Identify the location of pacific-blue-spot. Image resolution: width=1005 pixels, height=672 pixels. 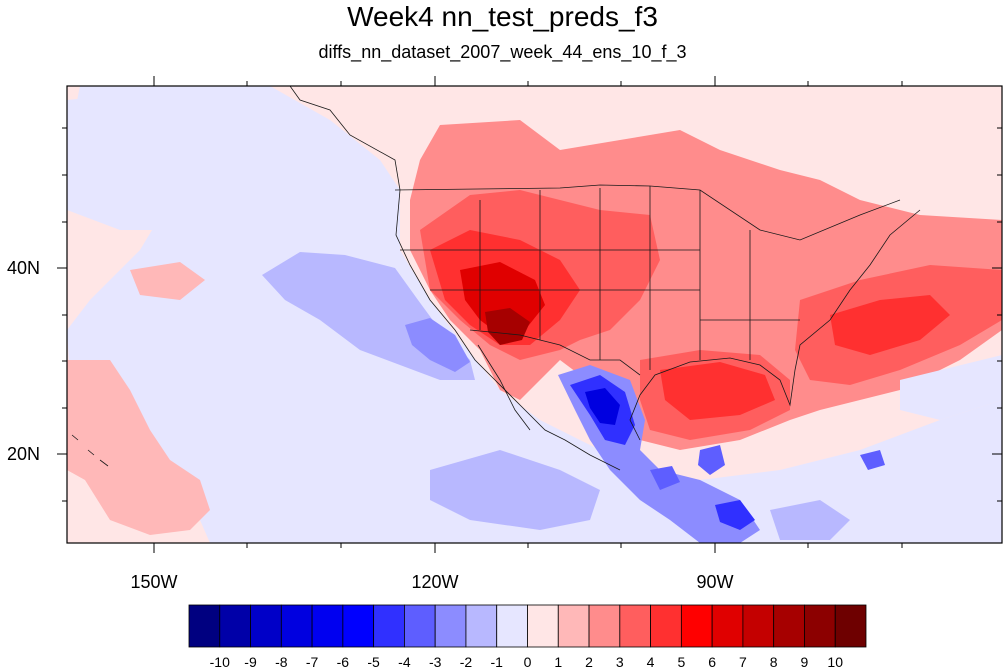
(665, 478).